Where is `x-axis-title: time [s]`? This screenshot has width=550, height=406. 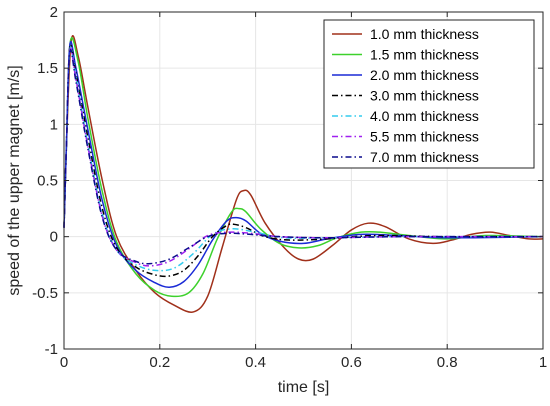 x-axis-title: time [s] is located at coordinates (304, 387).